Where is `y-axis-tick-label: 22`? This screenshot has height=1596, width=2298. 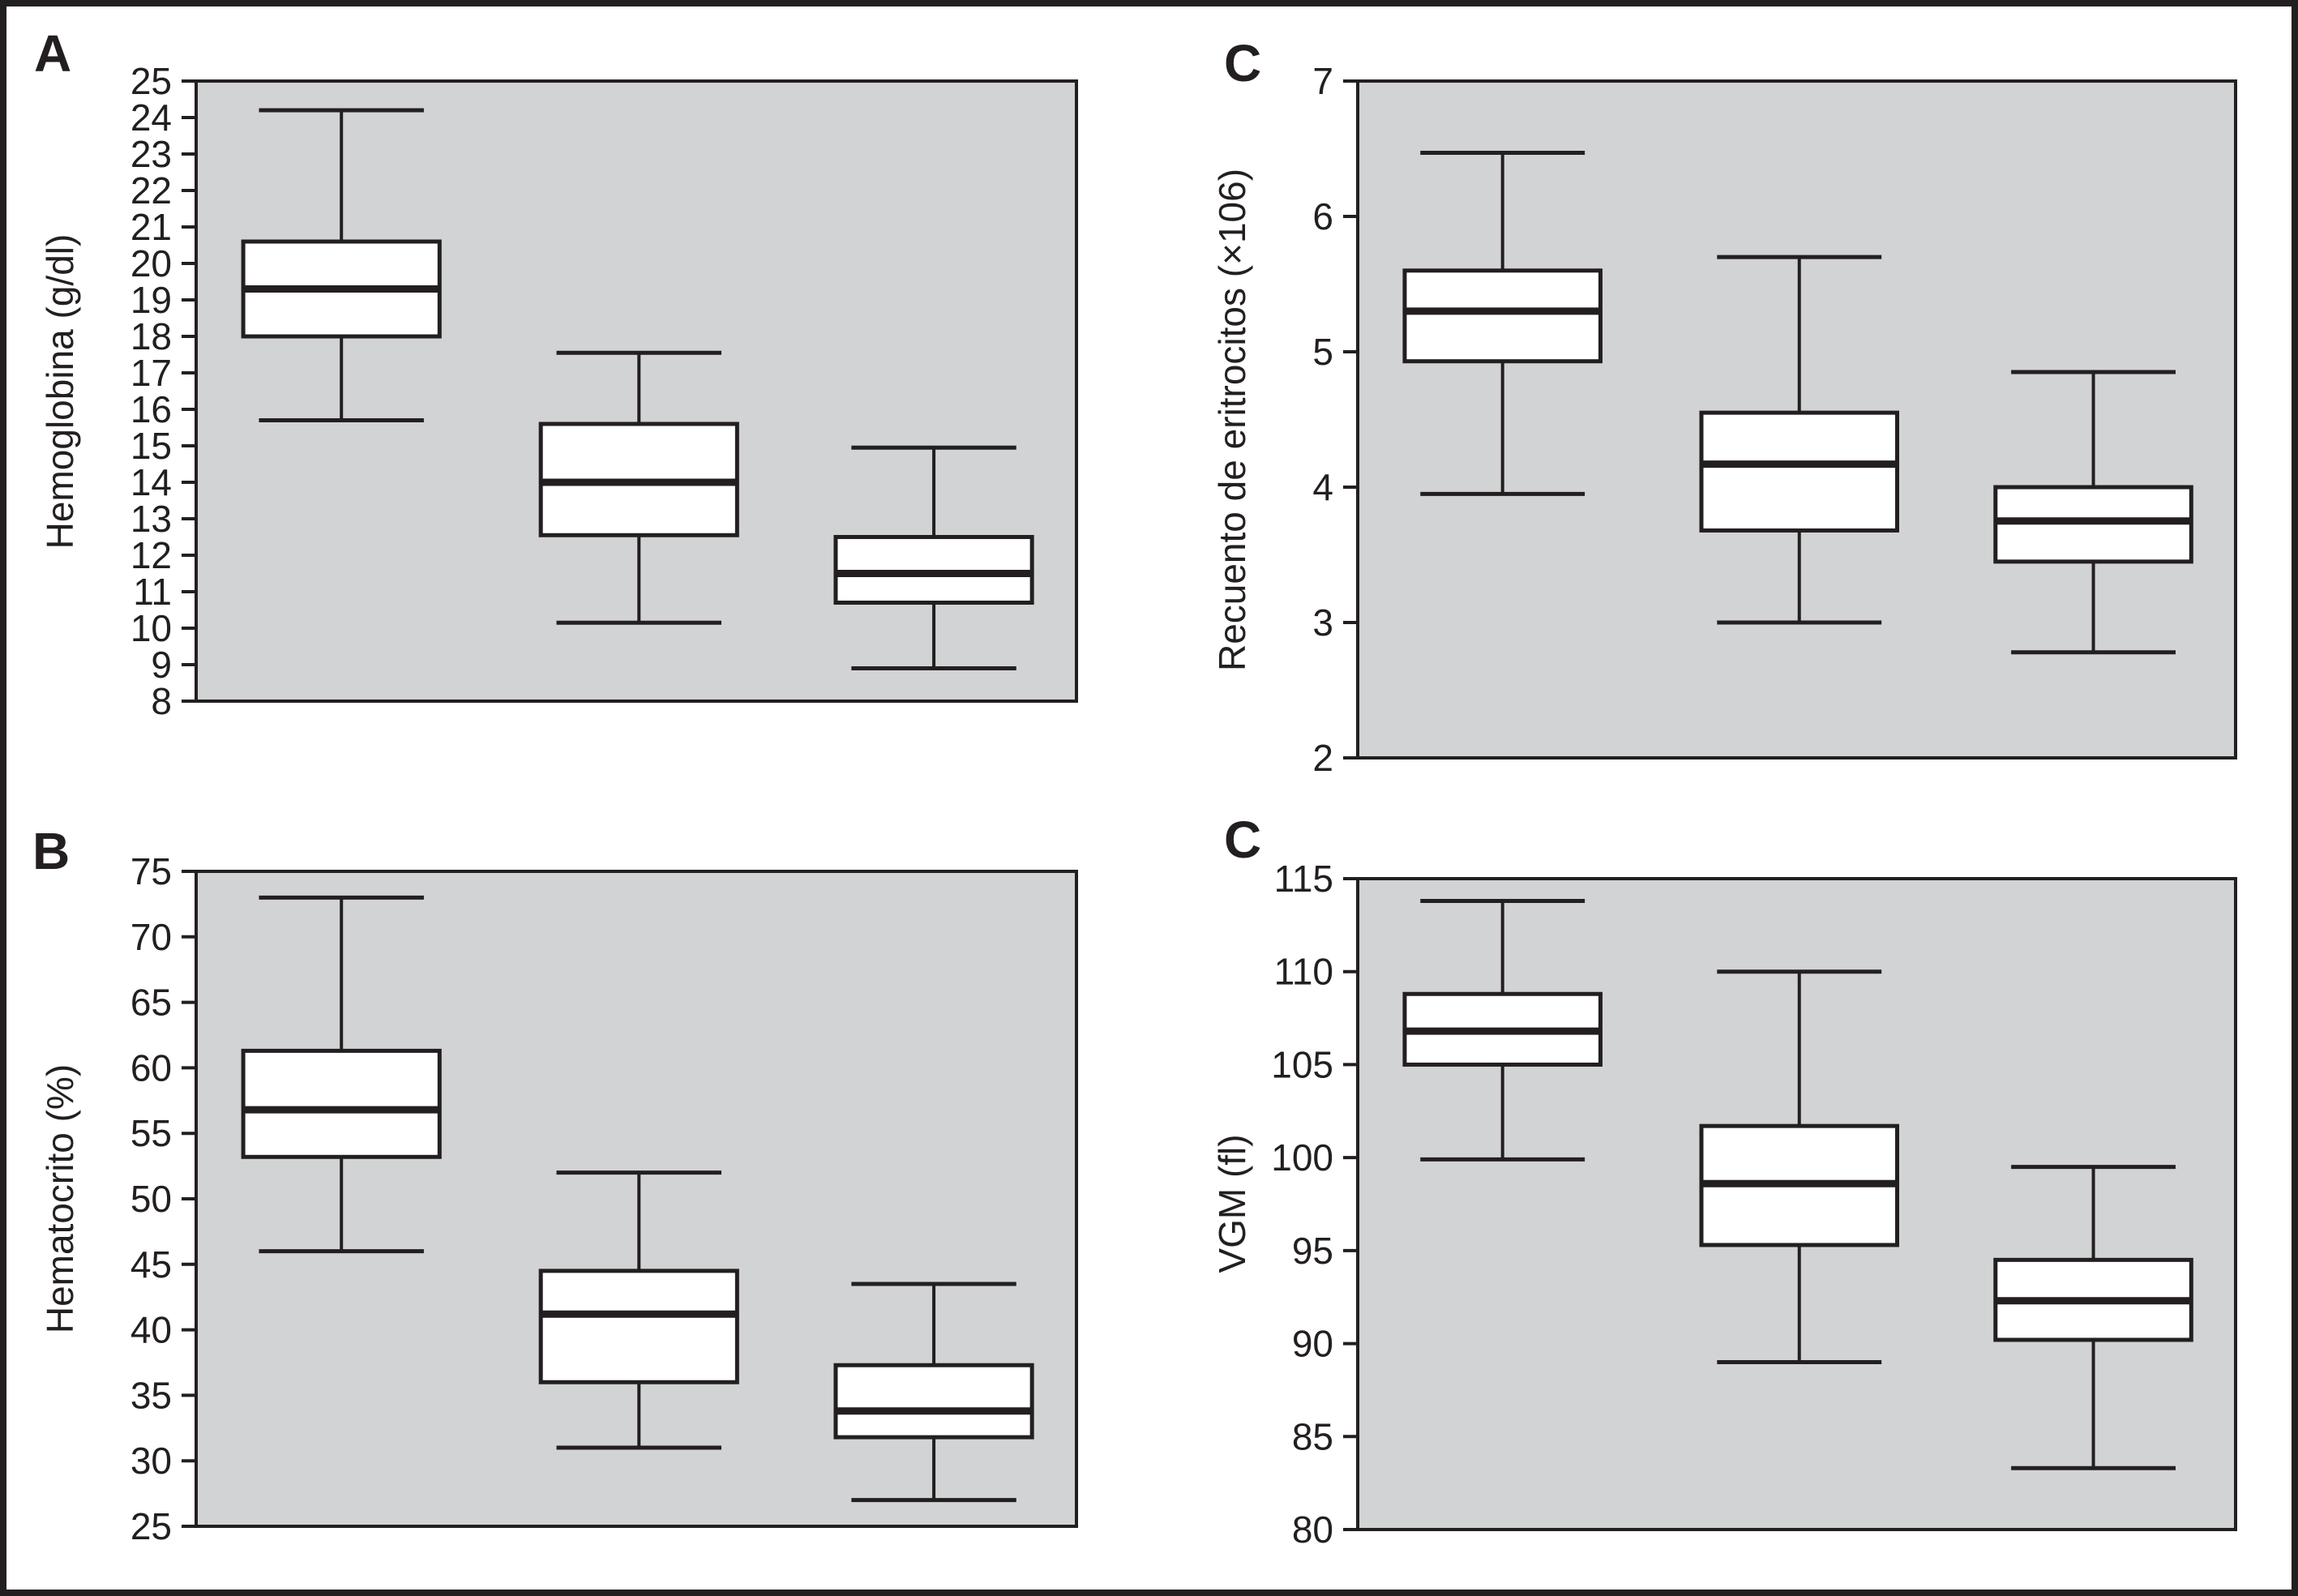 y-axis-tick-label: 22 is located at coordinates (151, 190).